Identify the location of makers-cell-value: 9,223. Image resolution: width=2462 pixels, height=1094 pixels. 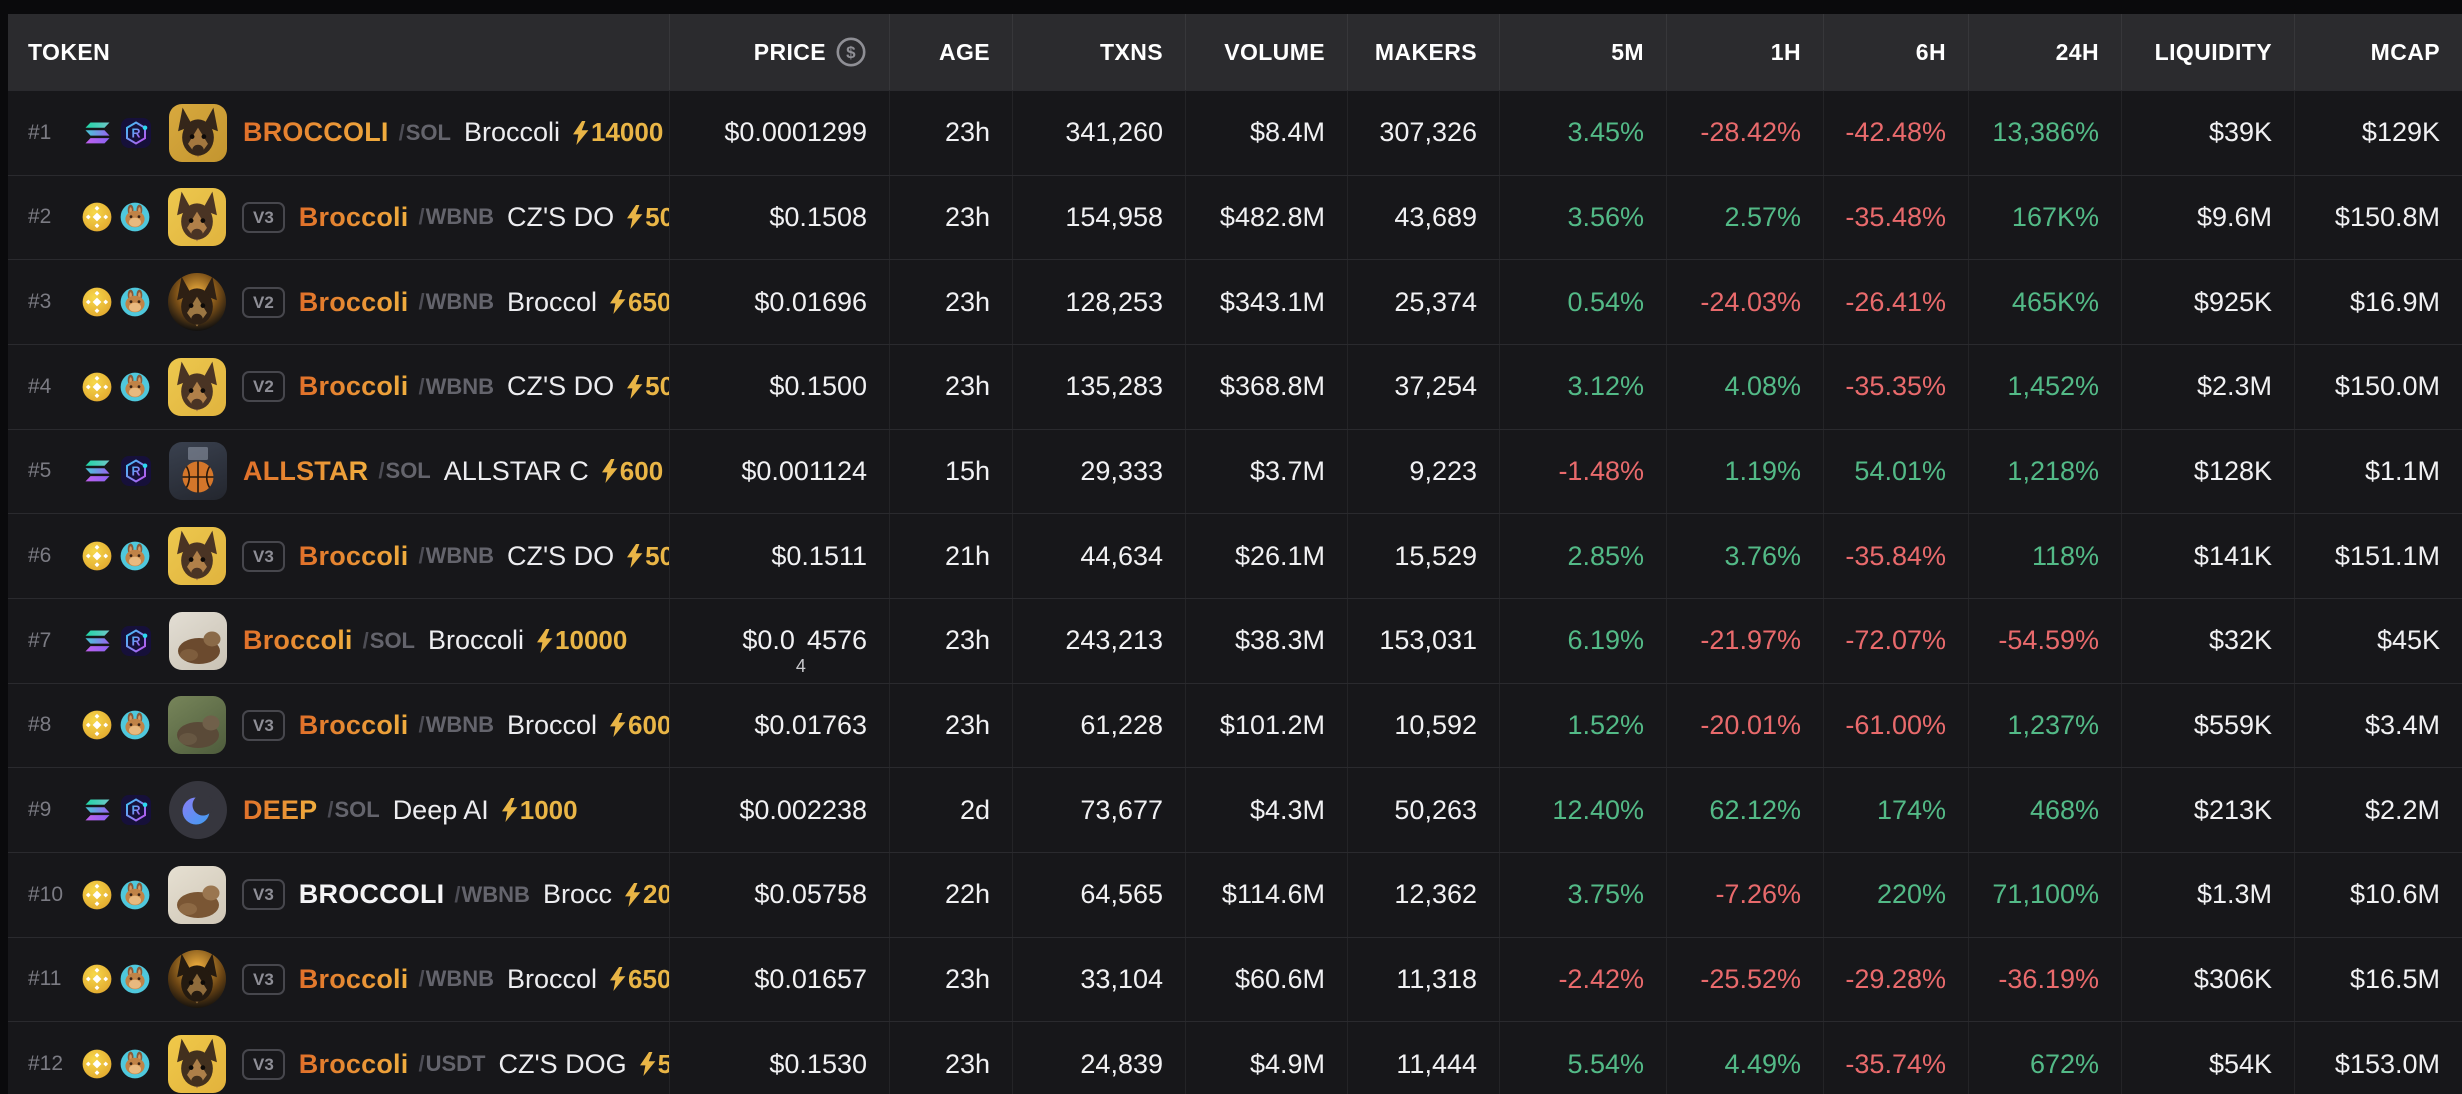
(1443, 470).